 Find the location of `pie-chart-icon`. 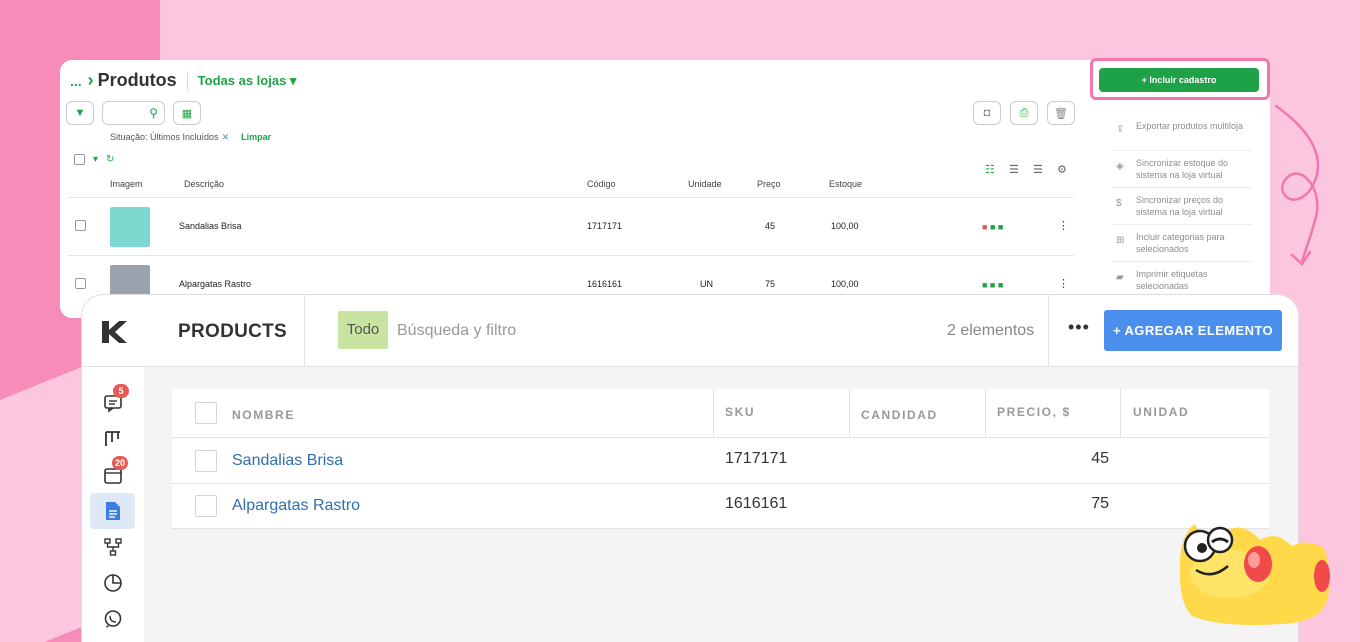

pie-chart-icon is located at coordinates (112, 583).